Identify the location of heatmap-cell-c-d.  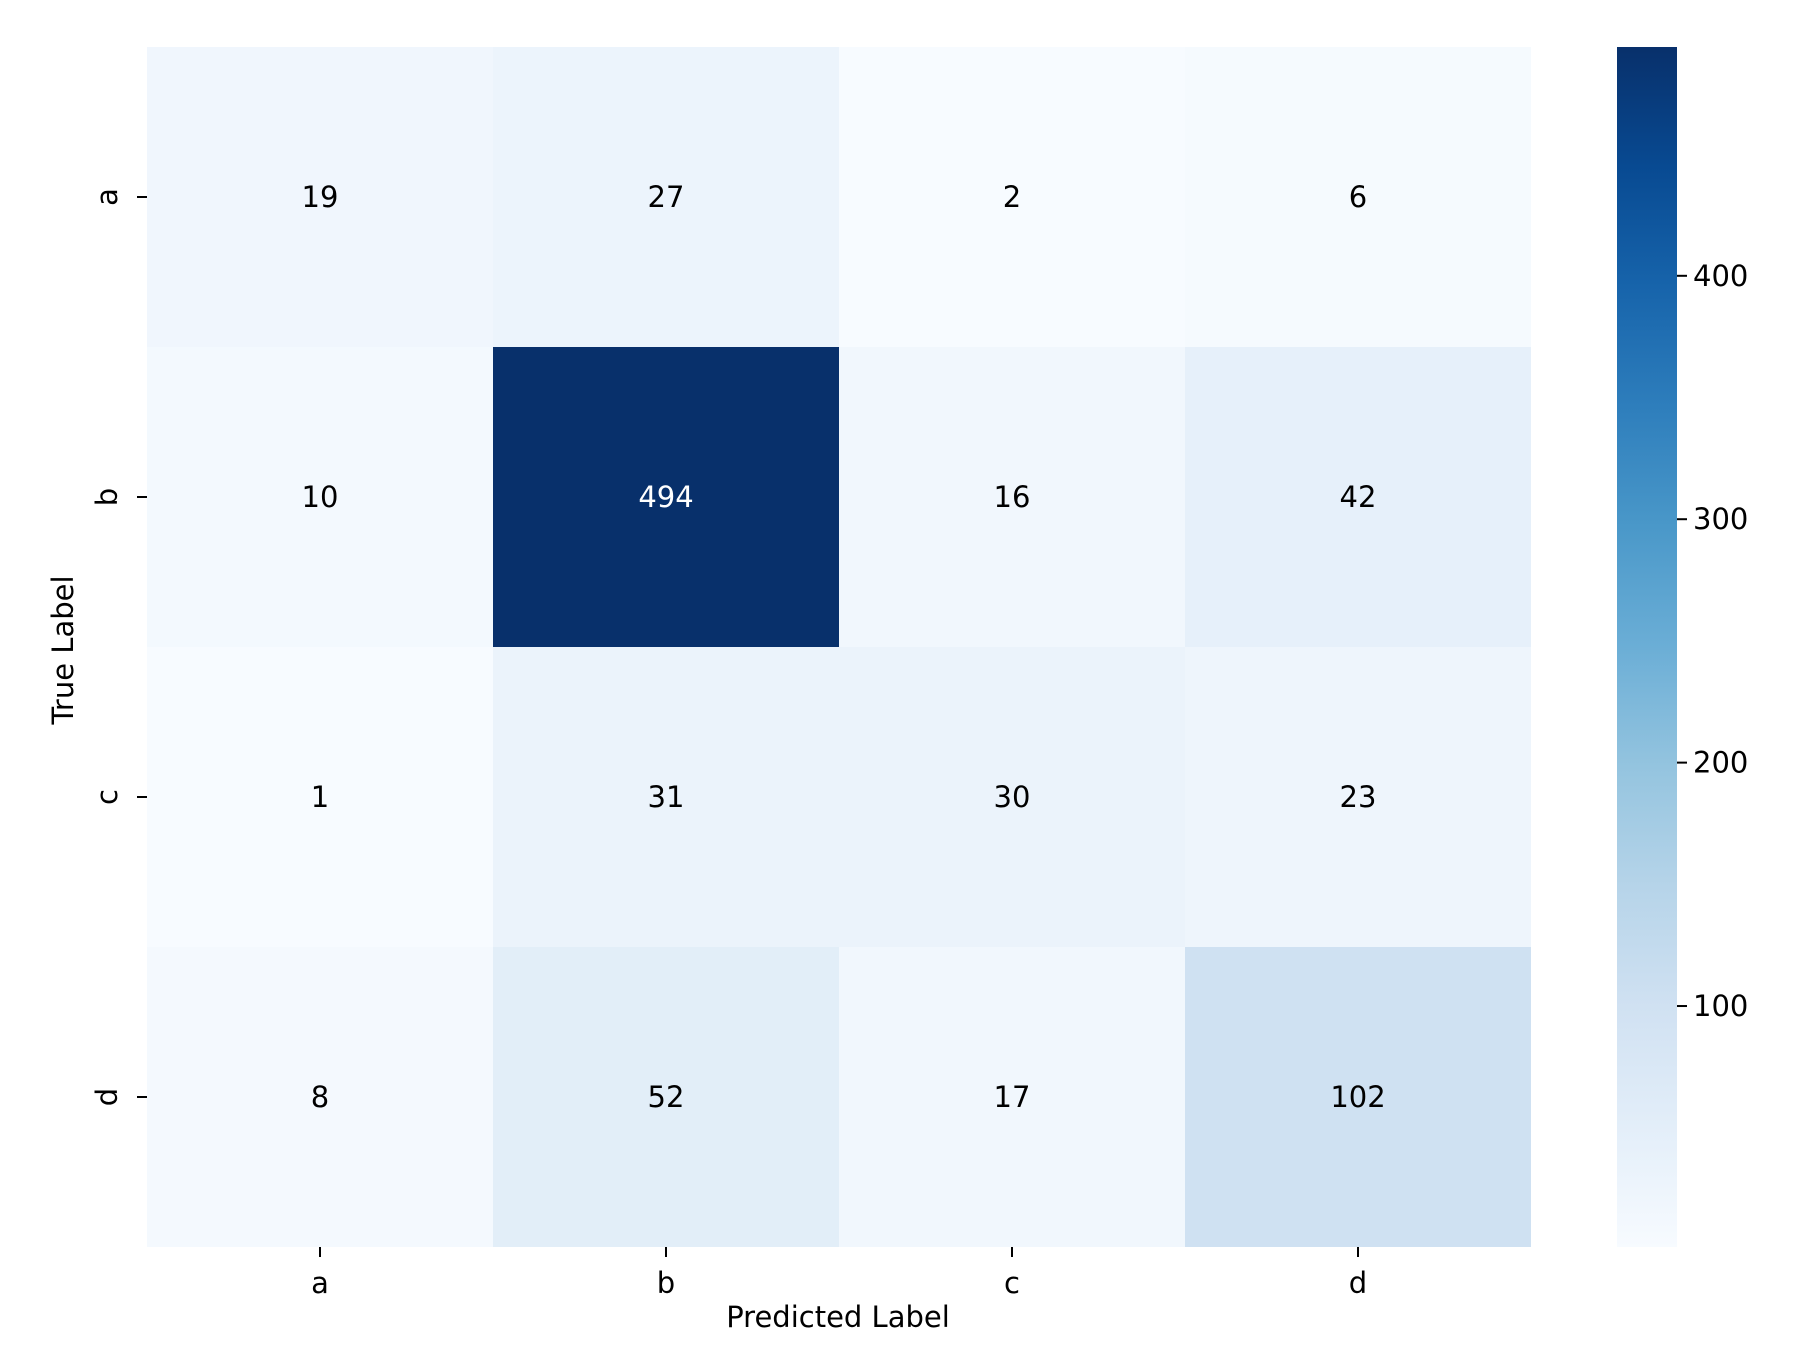
(1358, 797).